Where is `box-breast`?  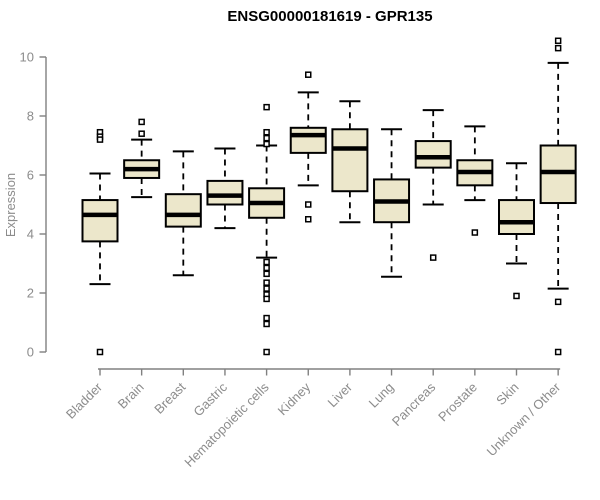
box-breast is located at coordinates (183, 213).